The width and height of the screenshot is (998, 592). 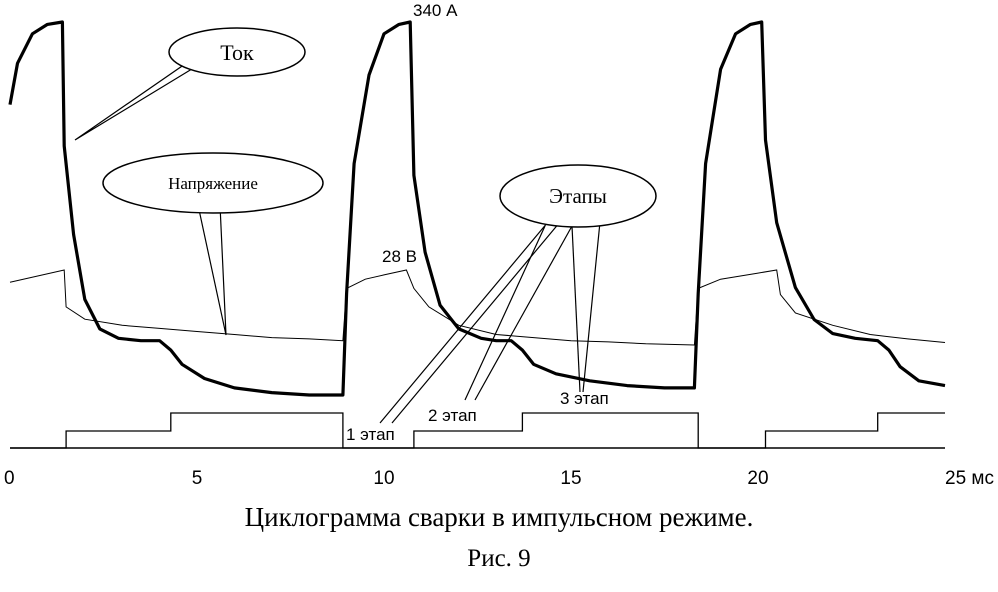 I want to click on figure-label: Рис. 9, so click(x=499, y=559).